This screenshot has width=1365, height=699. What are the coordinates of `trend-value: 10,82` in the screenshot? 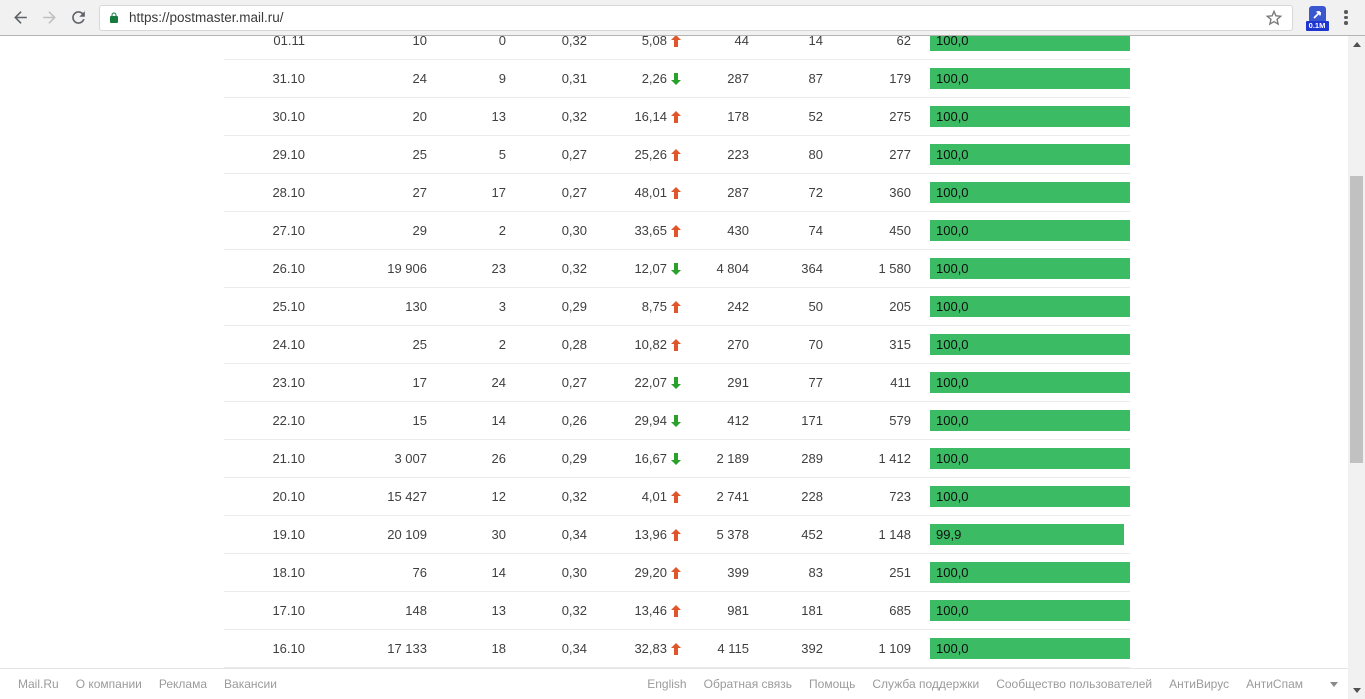 It's located at (650, 344).